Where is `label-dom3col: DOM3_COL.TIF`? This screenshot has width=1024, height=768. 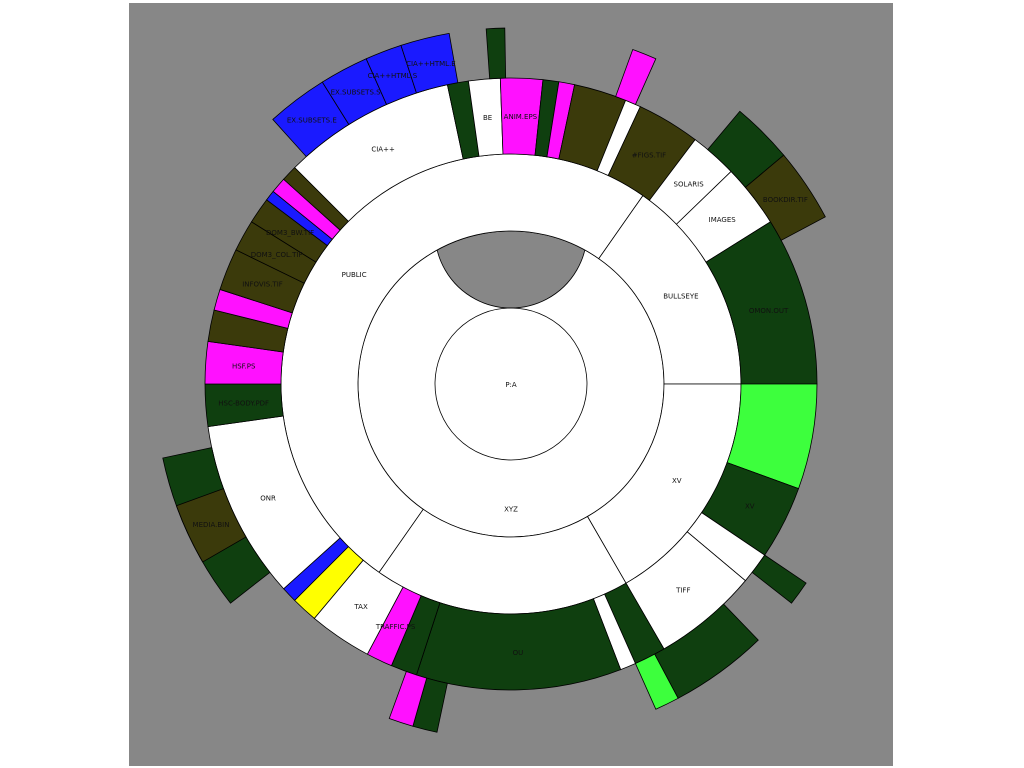 label-dom3col: DOM3_COL.TIF is located at coordinates (277, 255).